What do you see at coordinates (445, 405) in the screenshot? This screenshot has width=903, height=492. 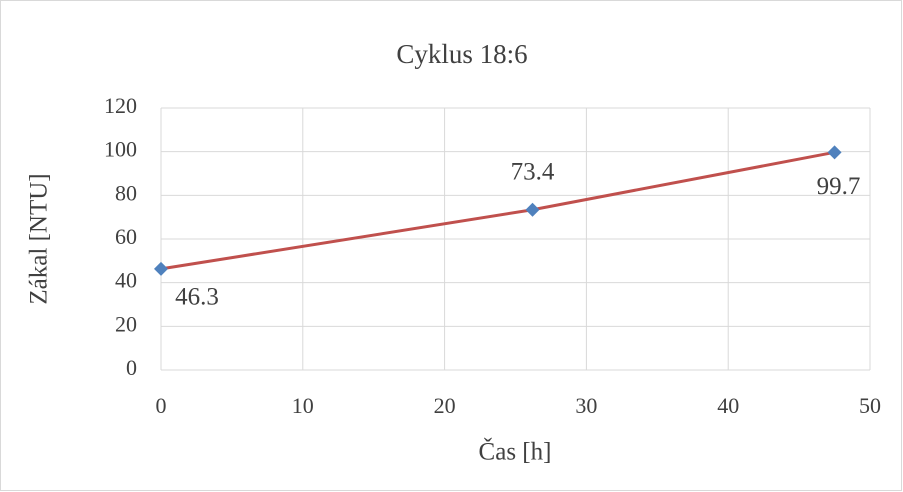 I see `x-tick-label: 20` at bounding box center [445, 405].